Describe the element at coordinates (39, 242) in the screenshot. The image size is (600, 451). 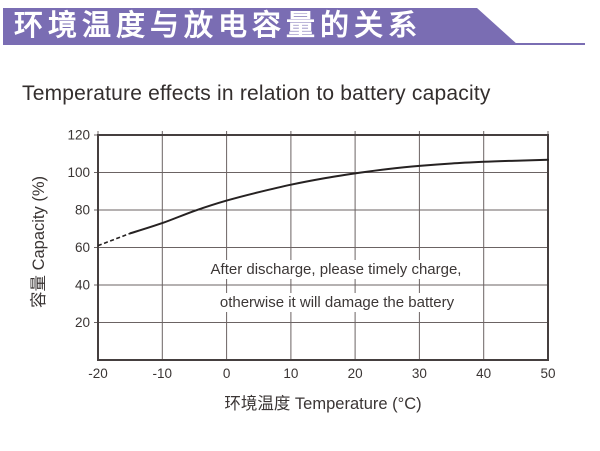
I see `y-axis-title: 容量 Capacity (%)` at that location.